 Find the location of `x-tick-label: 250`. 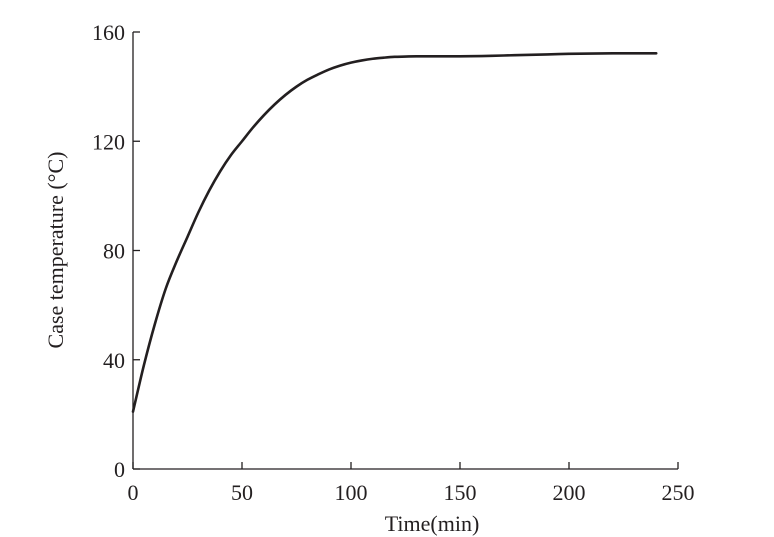

x-tick-label: 250 is located at coordinates (678, 492).